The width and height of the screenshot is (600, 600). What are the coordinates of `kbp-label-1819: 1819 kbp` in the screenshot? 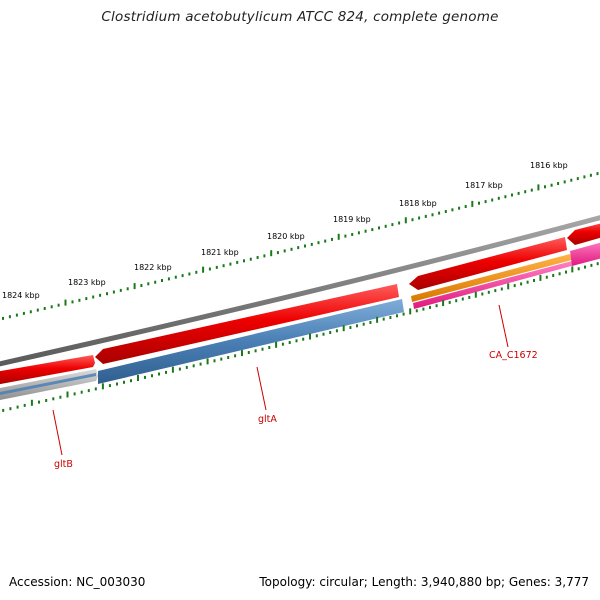 It's located at (352, 219).